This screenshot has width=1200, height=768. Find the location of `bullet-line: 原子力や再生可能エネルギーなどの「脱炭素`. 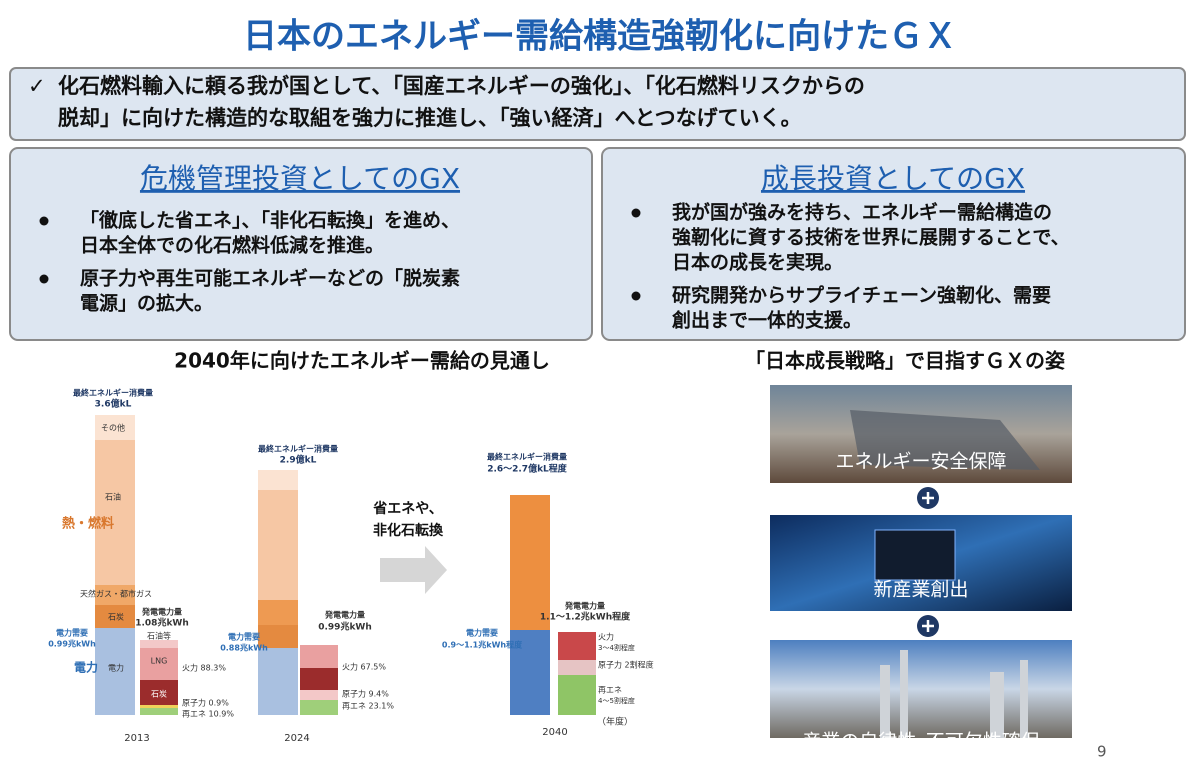

bullet-line: 原子力や再生可能エネルギーなどの「脱炭素 is located at coordinates (270, 278).